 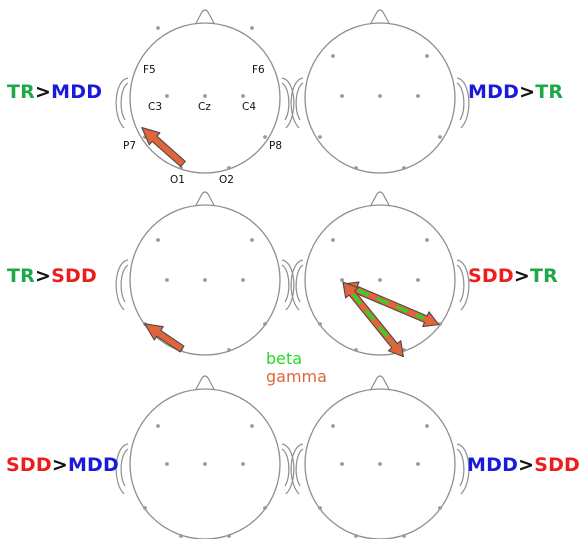 I want to click on comparison-label-tr-gt-mdd: TR>MDD, so click(x=54, y=92).